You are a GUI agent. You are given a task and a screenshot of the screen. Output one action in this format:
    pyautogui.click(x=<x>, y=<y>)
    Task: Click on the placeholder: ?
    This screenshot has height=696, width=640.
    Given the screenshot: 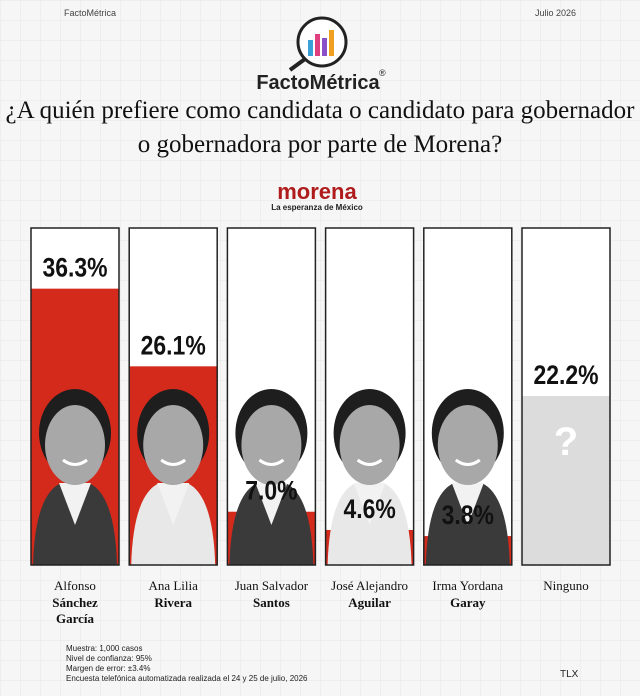 What is the action you would take?
    pyautogui.click(x=566, y=442)
    